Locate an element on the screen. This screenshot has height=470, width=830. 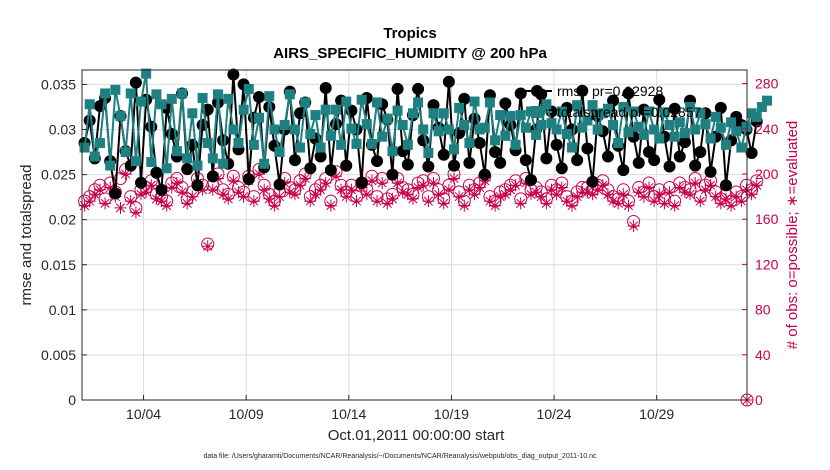
chart-title: Tropics is located at coordinates (409, 33).